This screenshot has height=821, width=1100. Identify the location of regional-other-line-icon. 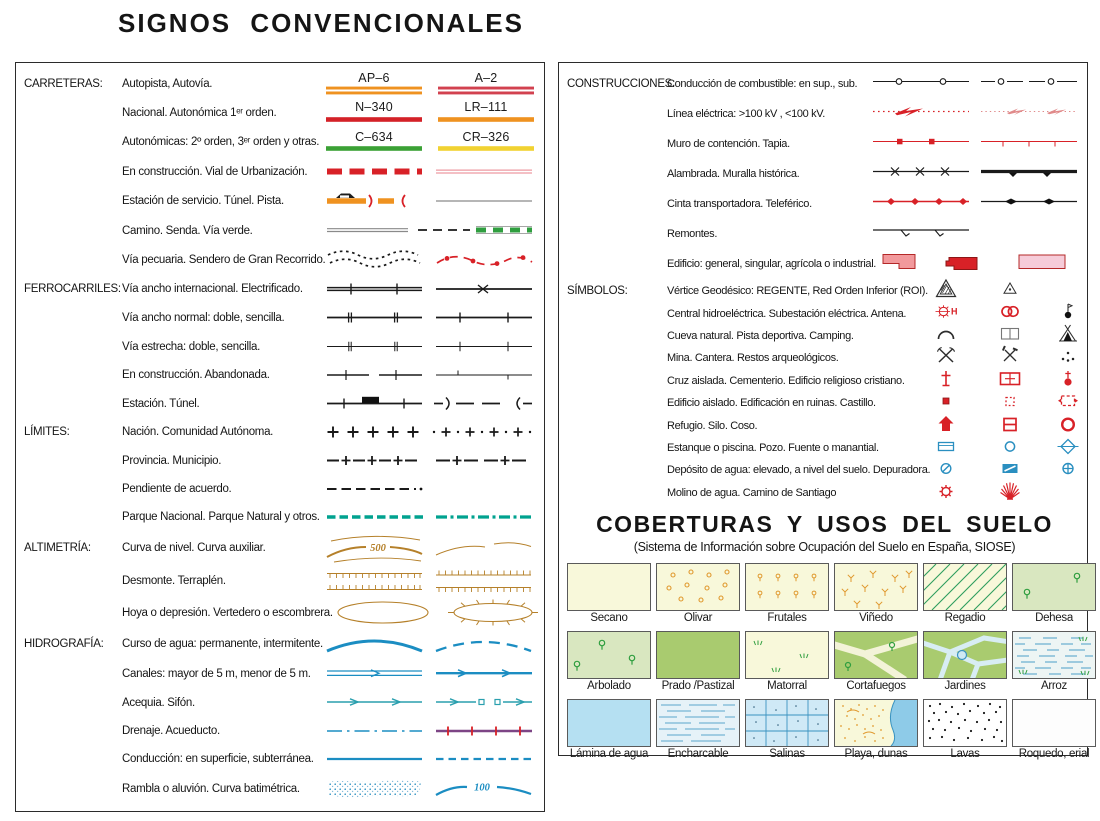
(486, 148).